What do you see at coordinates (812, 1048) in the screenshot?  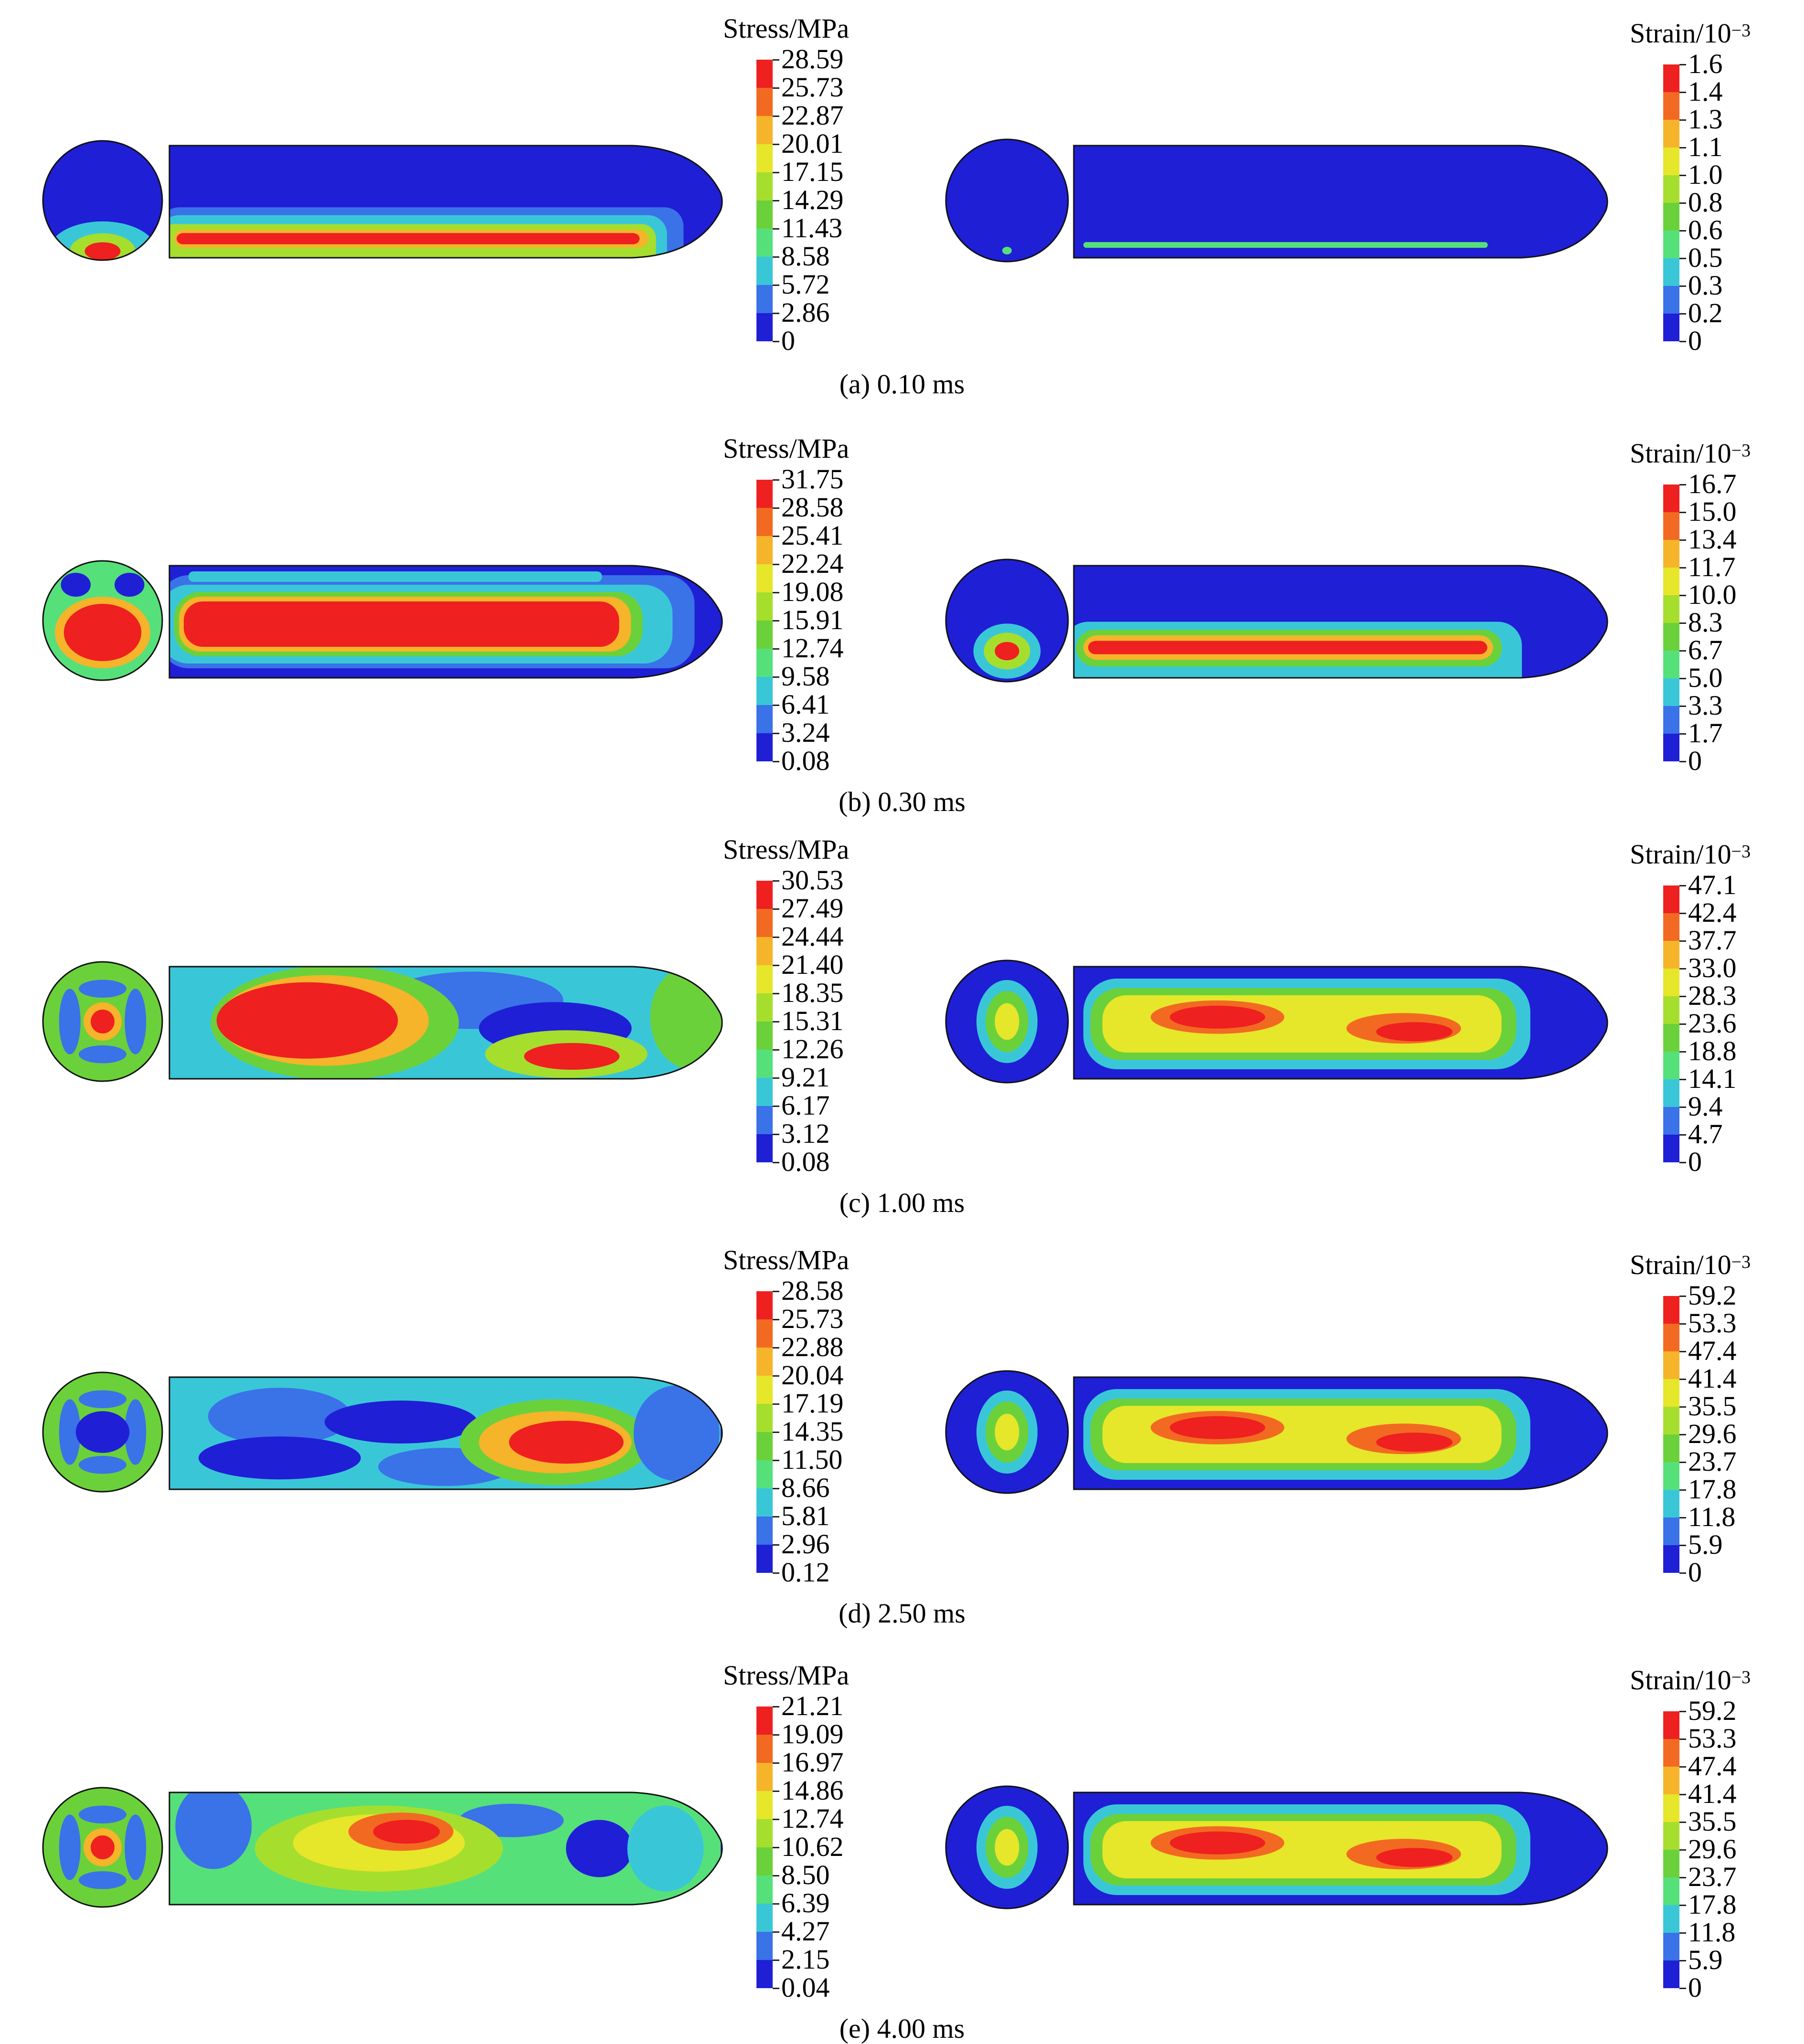 I see `colorbar-tick-label: 12.26` at bounding box center [812, 1048].